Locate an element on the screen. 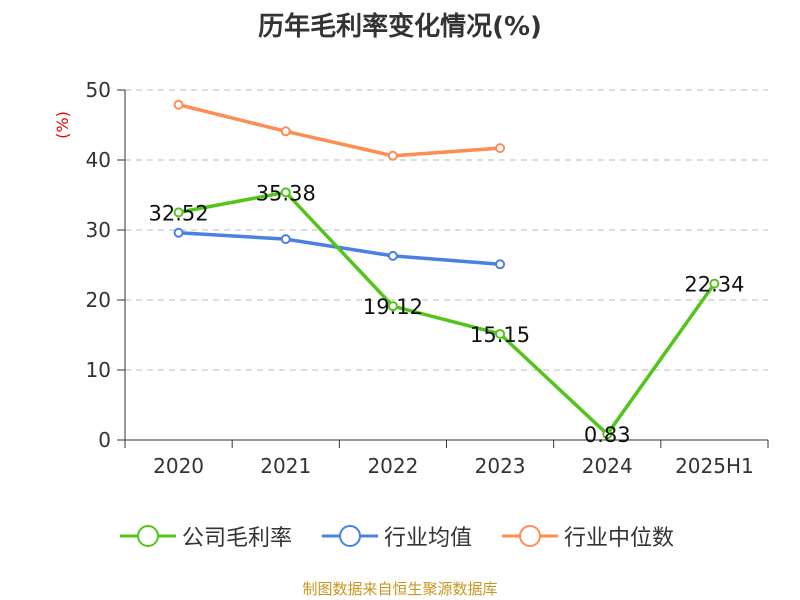  data-label: 35.38 is located at coordinates (286, 193).